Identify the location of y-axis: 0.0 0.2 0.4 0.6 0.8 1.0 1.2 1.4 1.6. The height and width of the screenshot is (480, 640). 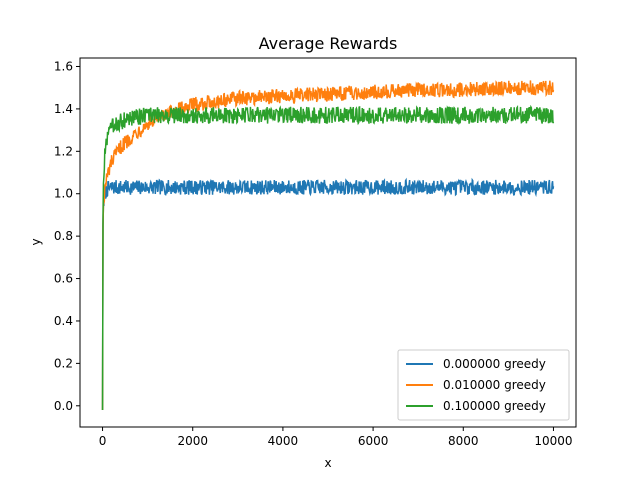
(67, 236).